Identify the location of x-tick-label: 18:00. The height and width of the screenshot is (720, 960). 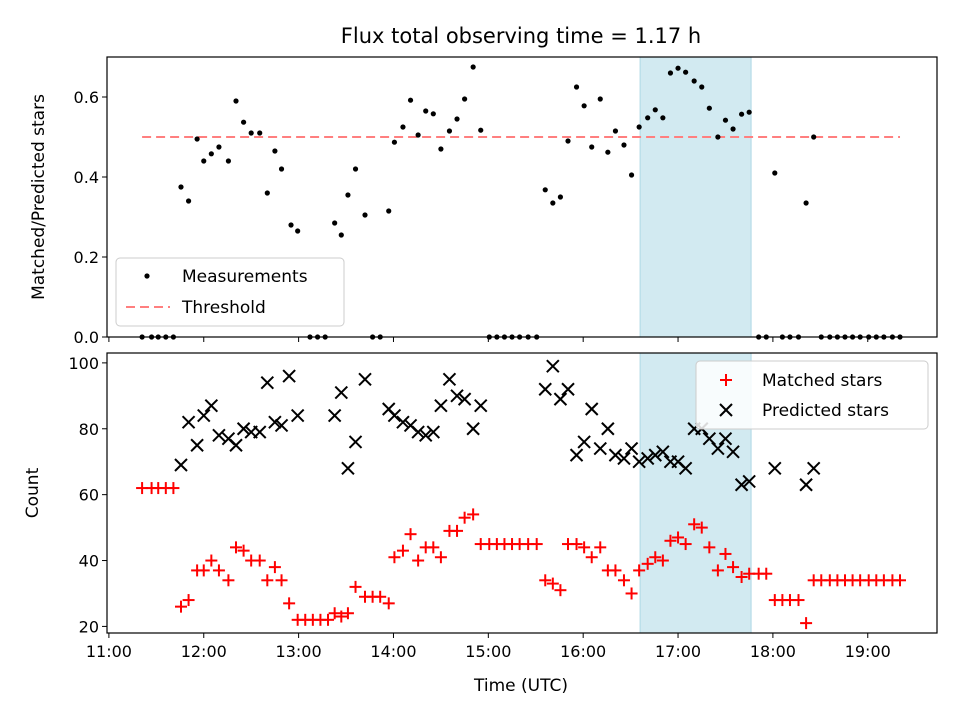
(773, 651).